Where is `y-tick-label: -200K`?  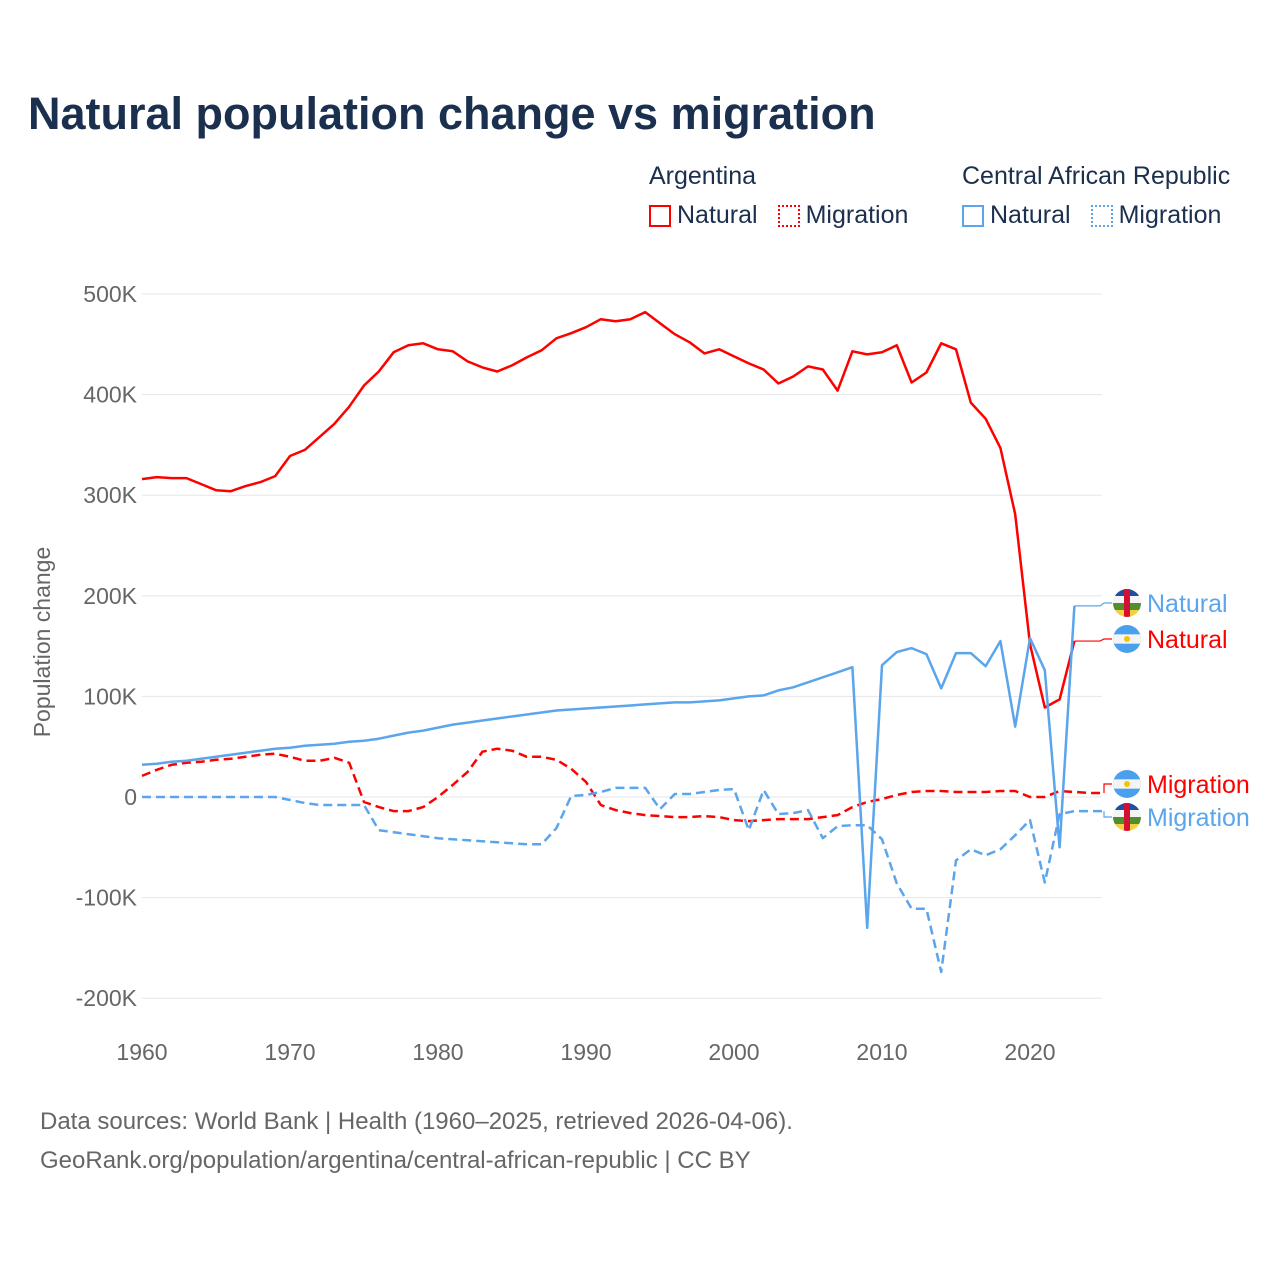 y-tick-label: -200K is located at coordinates (107, 998).